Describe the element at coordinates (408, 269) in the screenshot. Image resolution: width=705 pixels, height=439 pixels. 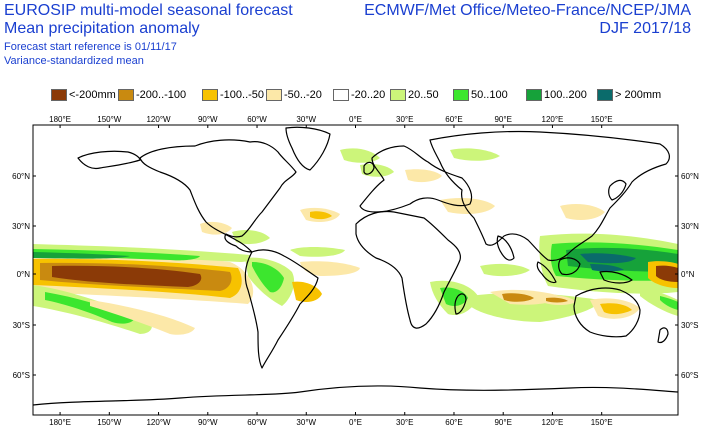
I see `coastline-africa` at that location.